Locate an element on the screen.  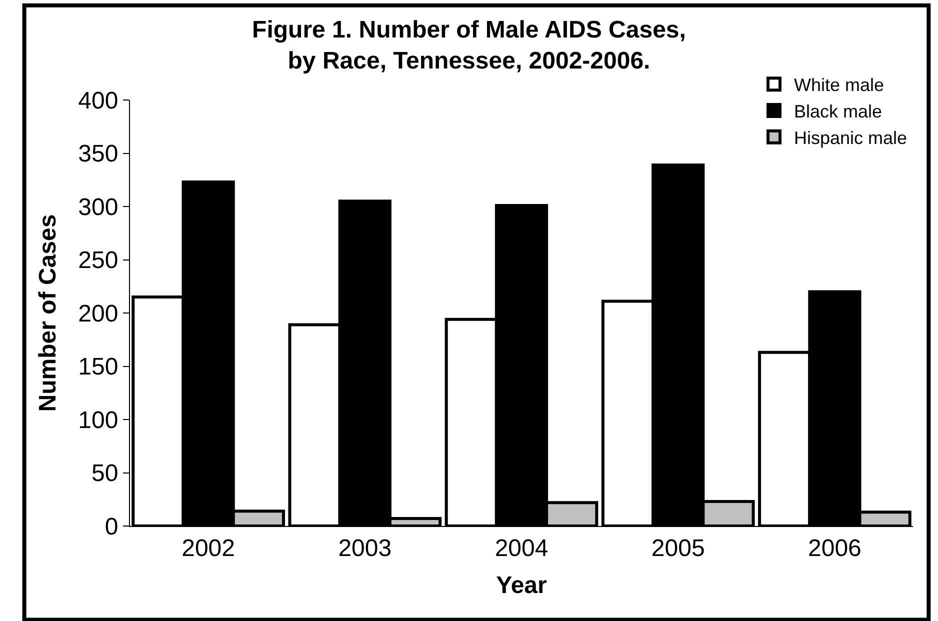
legend-label: Hispanic male is located at coordinates (851, 138).